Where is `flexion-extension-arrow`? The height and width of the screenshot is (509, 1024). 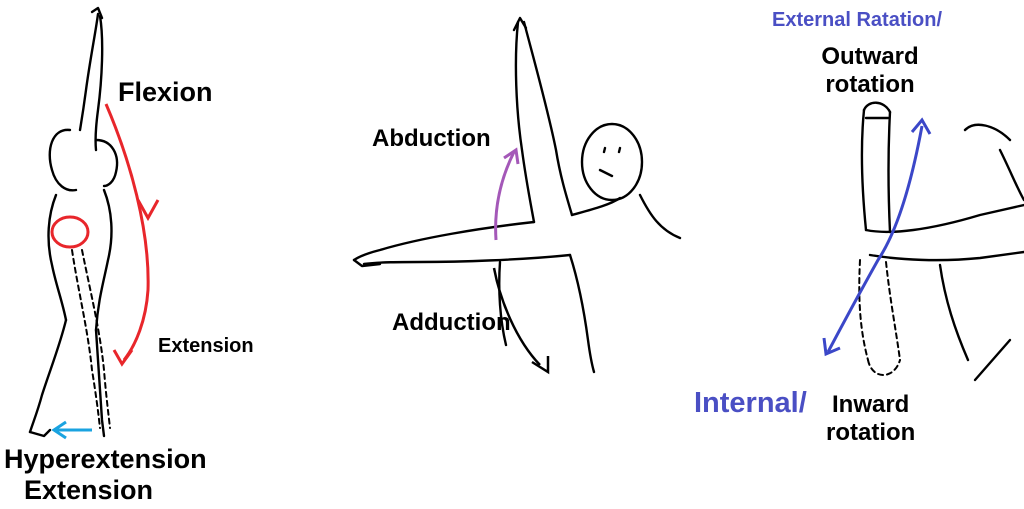 flexion-extension-arrow is located at coordinates (132, 235).